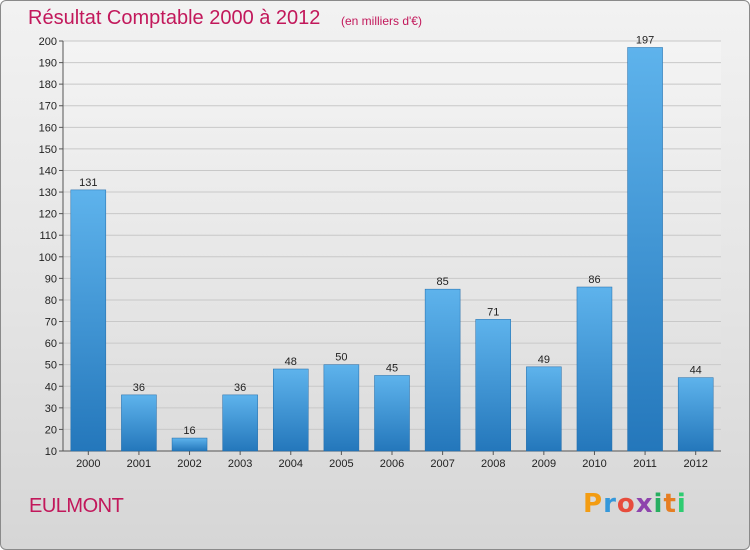 The height and width of the screenshot is (550, 750). What do you see at coordinates (51, 387) in the screenshot?
I see `y-tick-label: 40` at bounding box center [51, 387].